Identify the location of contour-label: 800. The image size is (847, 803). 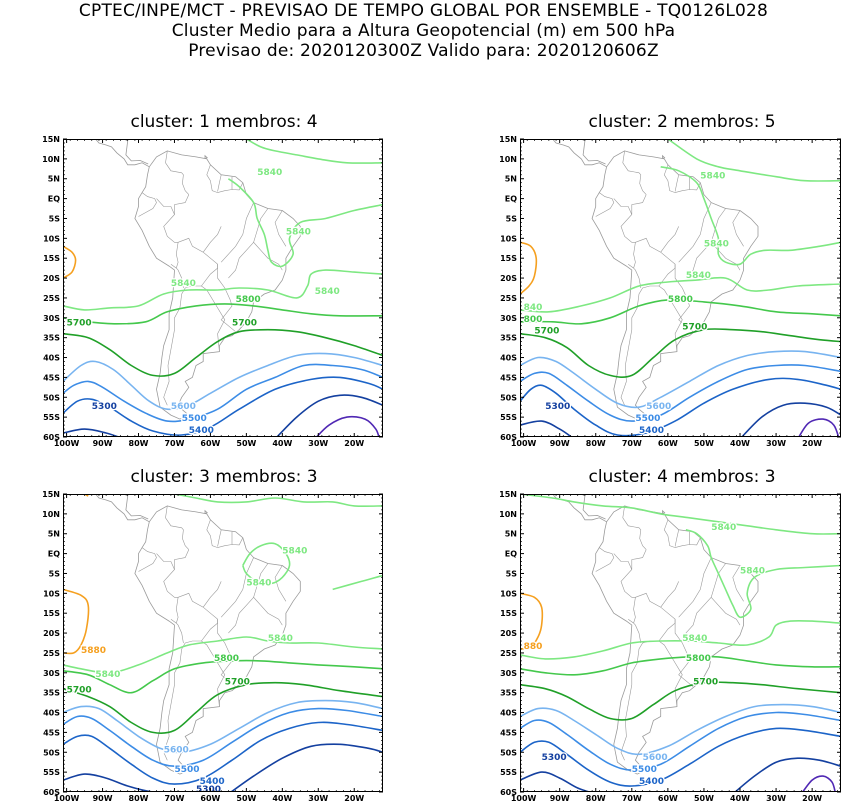
(533, 320).